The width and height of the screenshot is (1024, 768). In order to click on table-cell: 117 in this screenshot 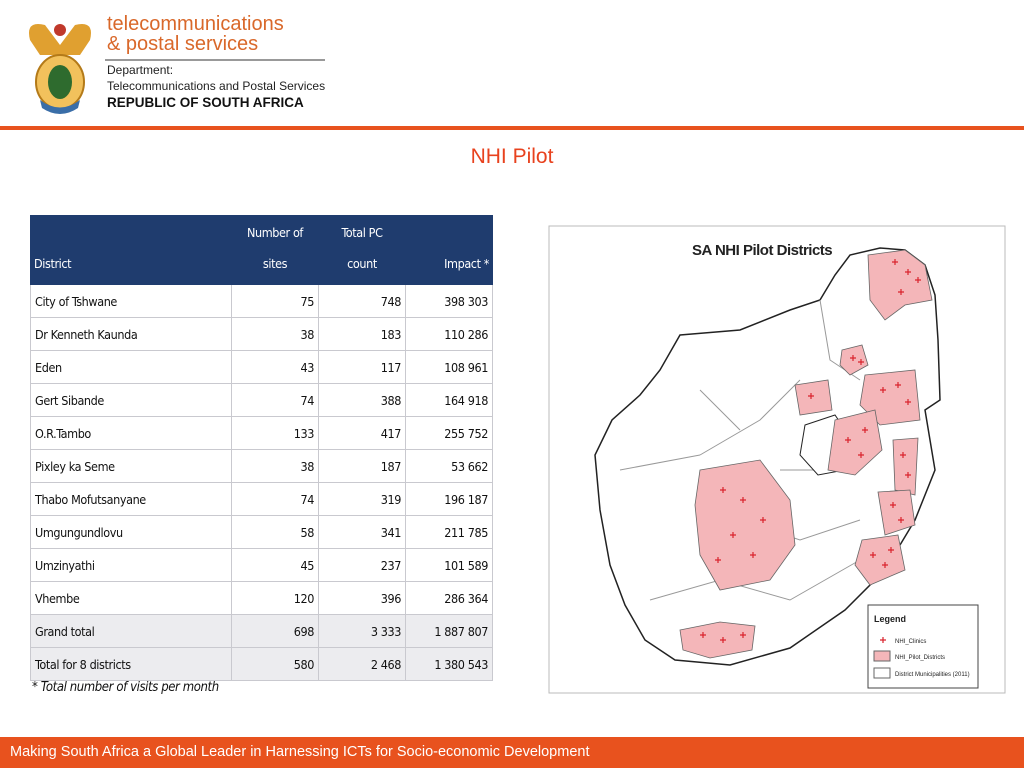, I will do `click(362, 367)`.